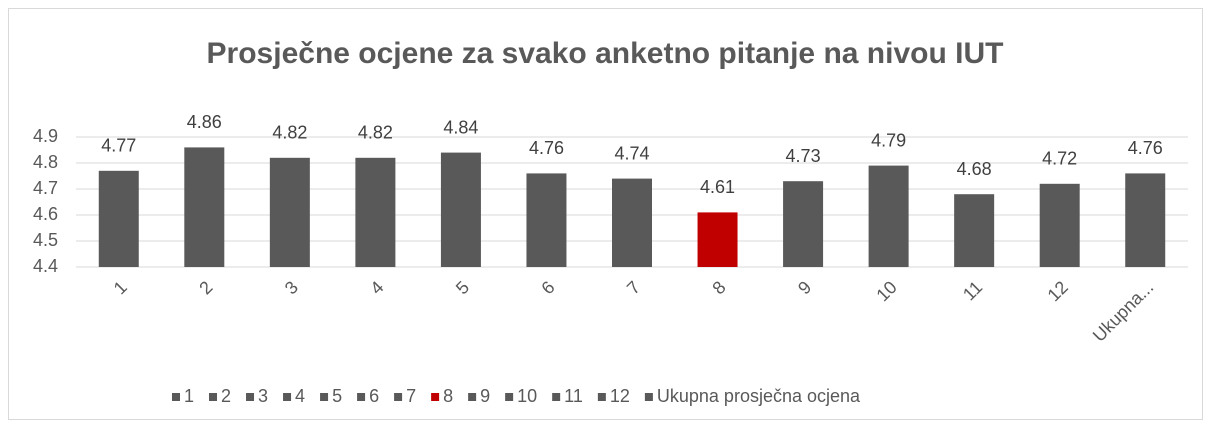 The height and width of the screenshot is (428, 1211). I want to click on legend-label: 1, so click(189, 396).